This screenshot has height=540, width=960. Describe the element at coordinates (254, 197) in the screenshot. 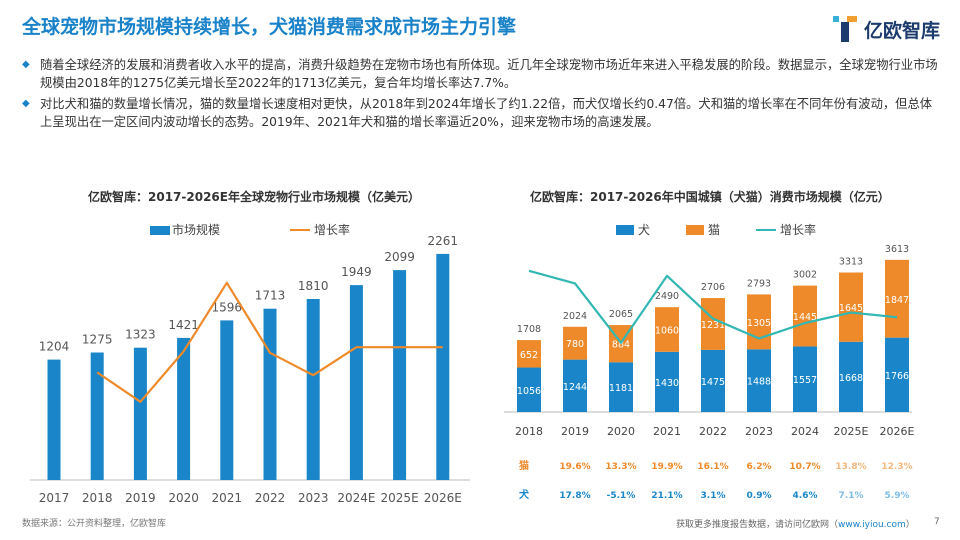

I see `left-chart-title: 亿欧智库：2017-2026E年全球宠物行业市场规模（亿美元）` at that location.